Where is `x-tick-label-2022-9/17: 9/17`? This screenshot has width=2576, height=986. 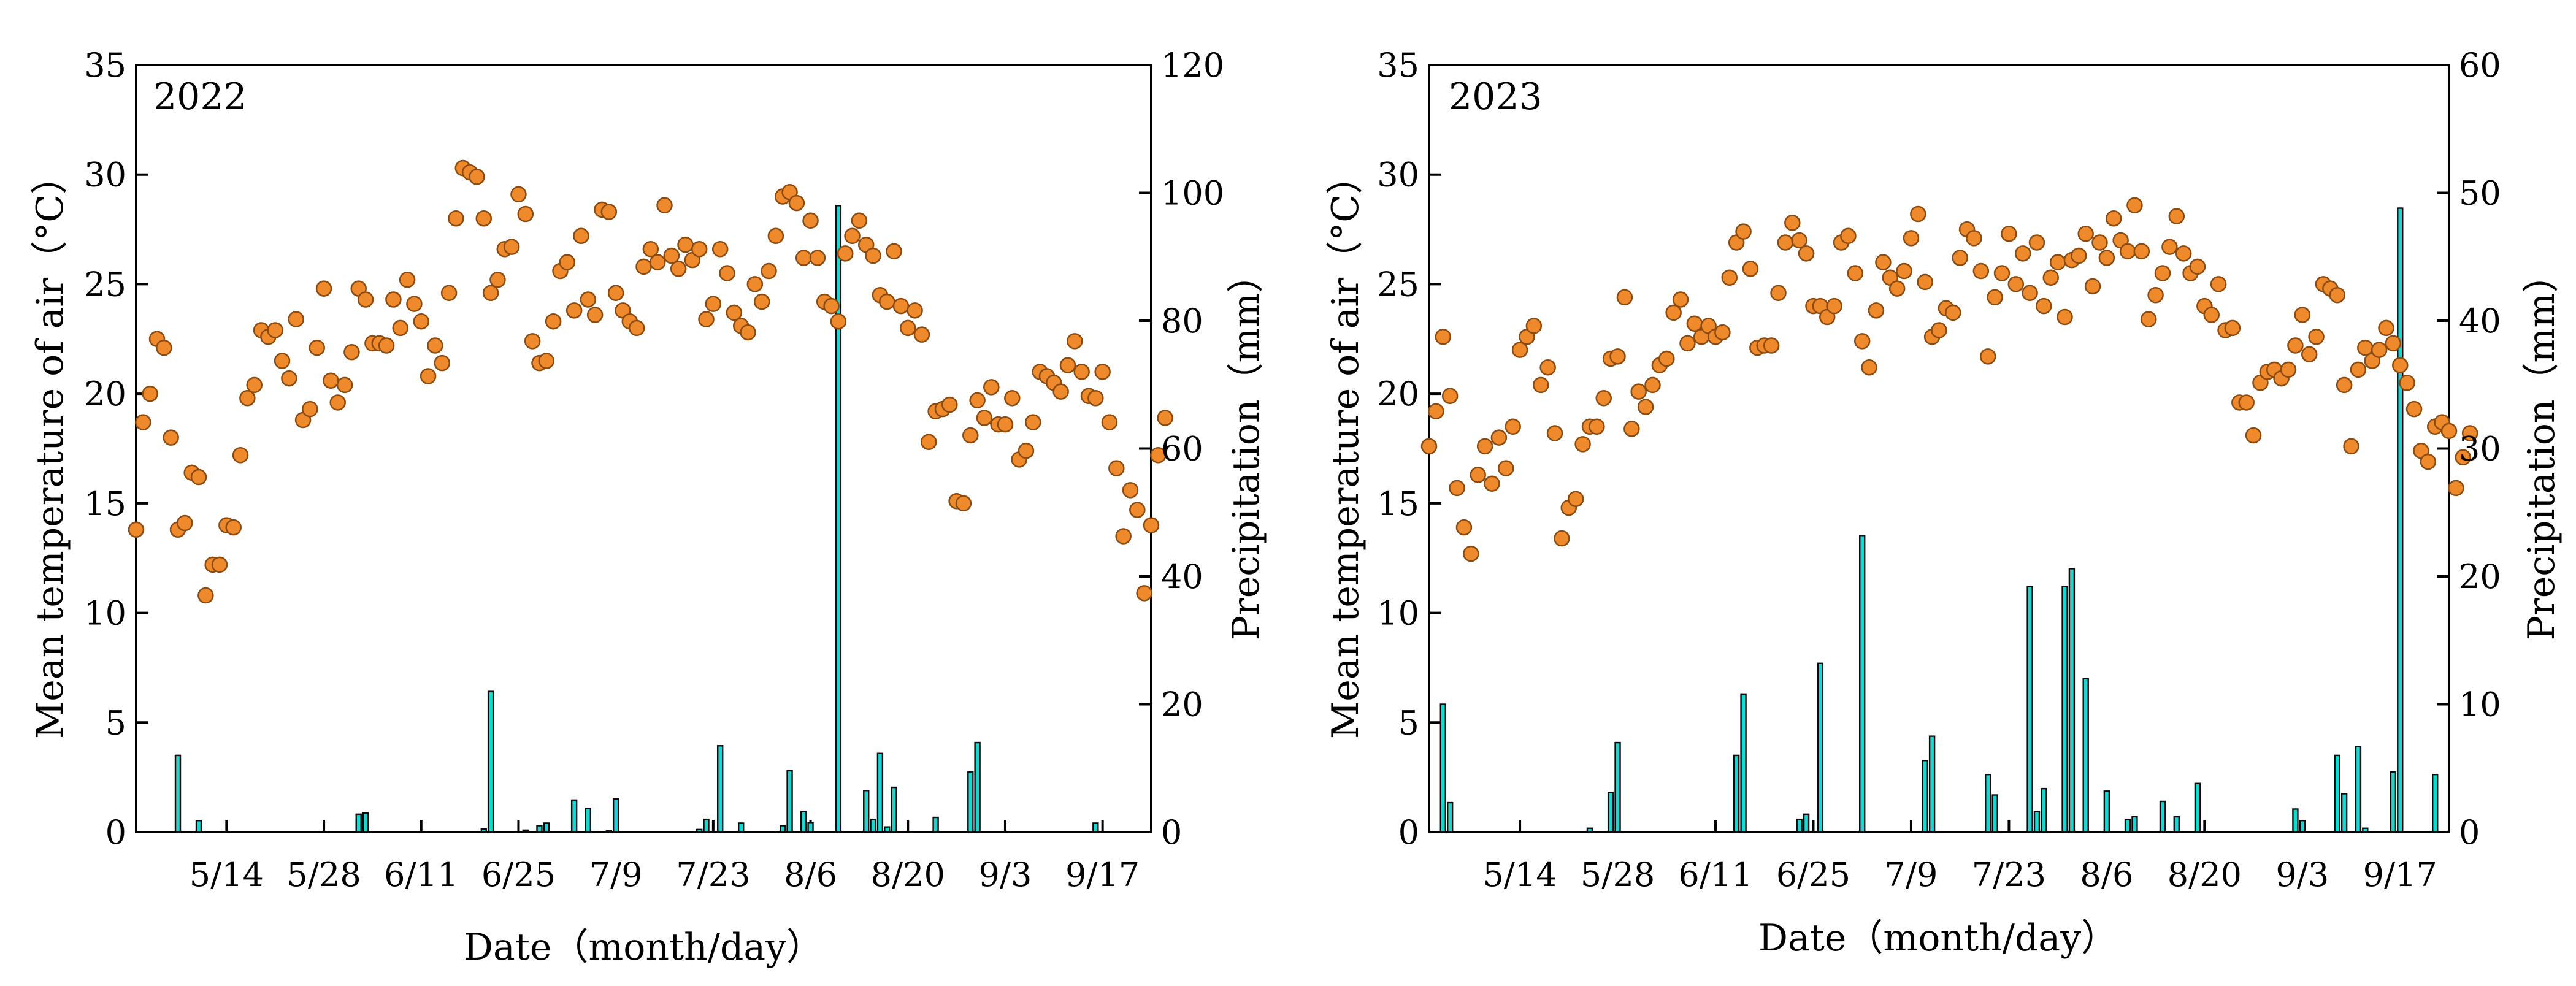
x-tick-label-2022-9/17: 9/17 is located at coordinates (1102, 874).